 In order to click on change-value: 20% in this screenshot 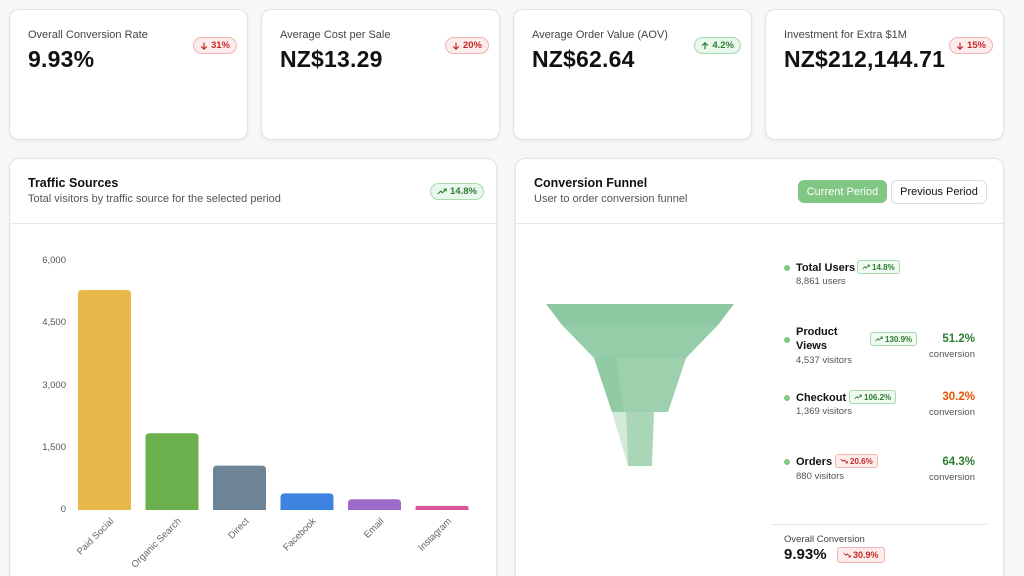, I will do `click(472, 45)`.